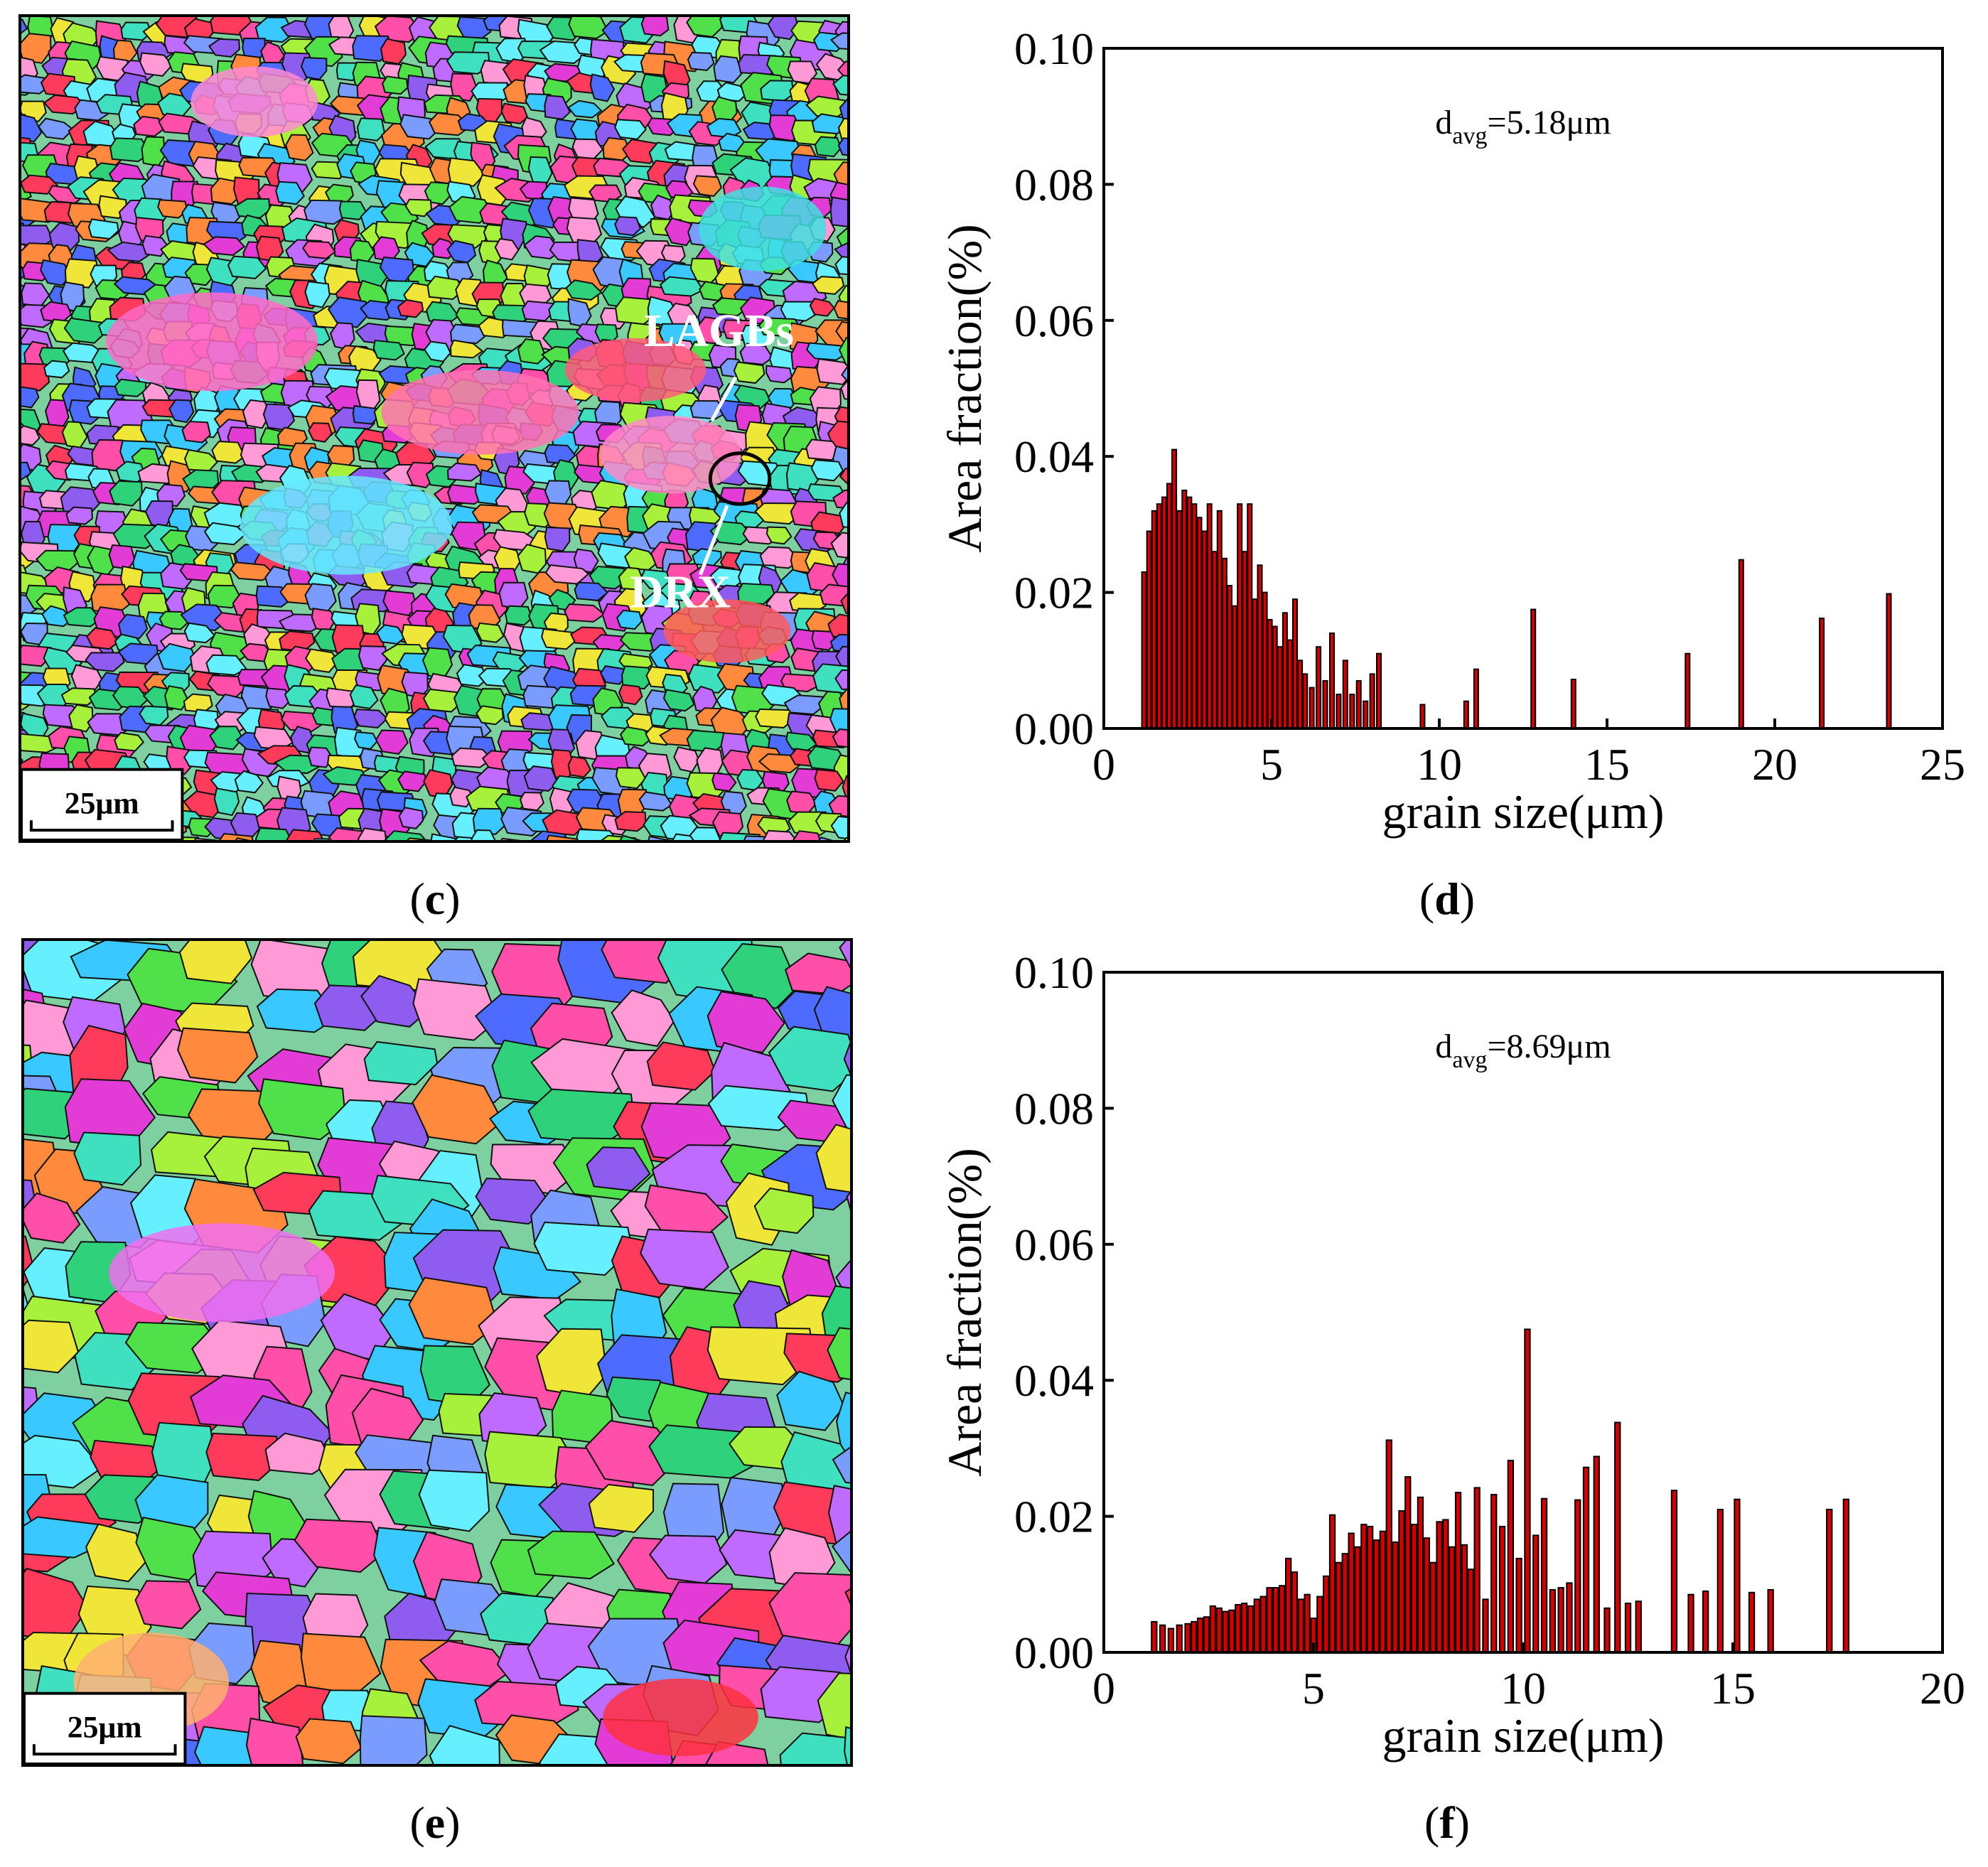  I want to click on annotation-drx: DRX, so click(680, 592).